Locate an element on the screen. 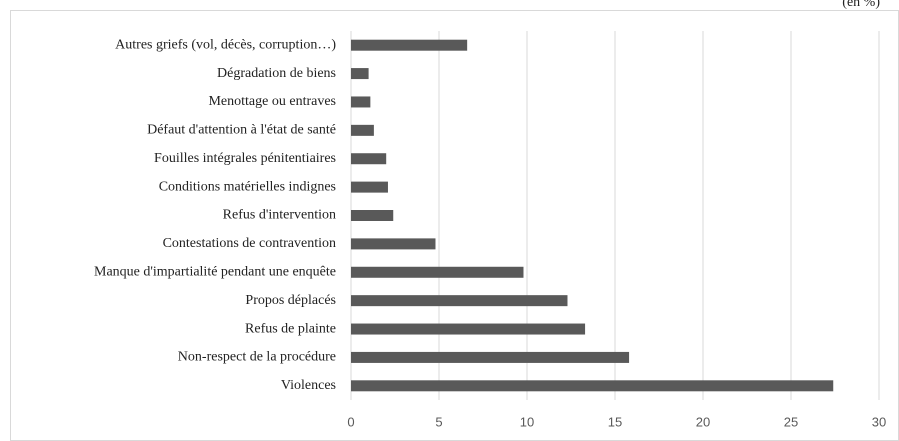  y-tick-label: Refus de plainte is located at coordinates (290, 328).